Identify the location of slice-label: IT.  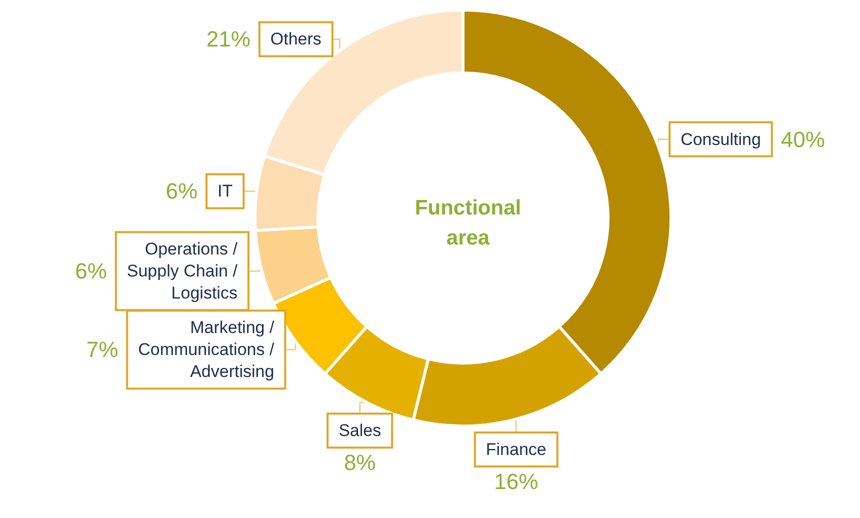
(225, 191).